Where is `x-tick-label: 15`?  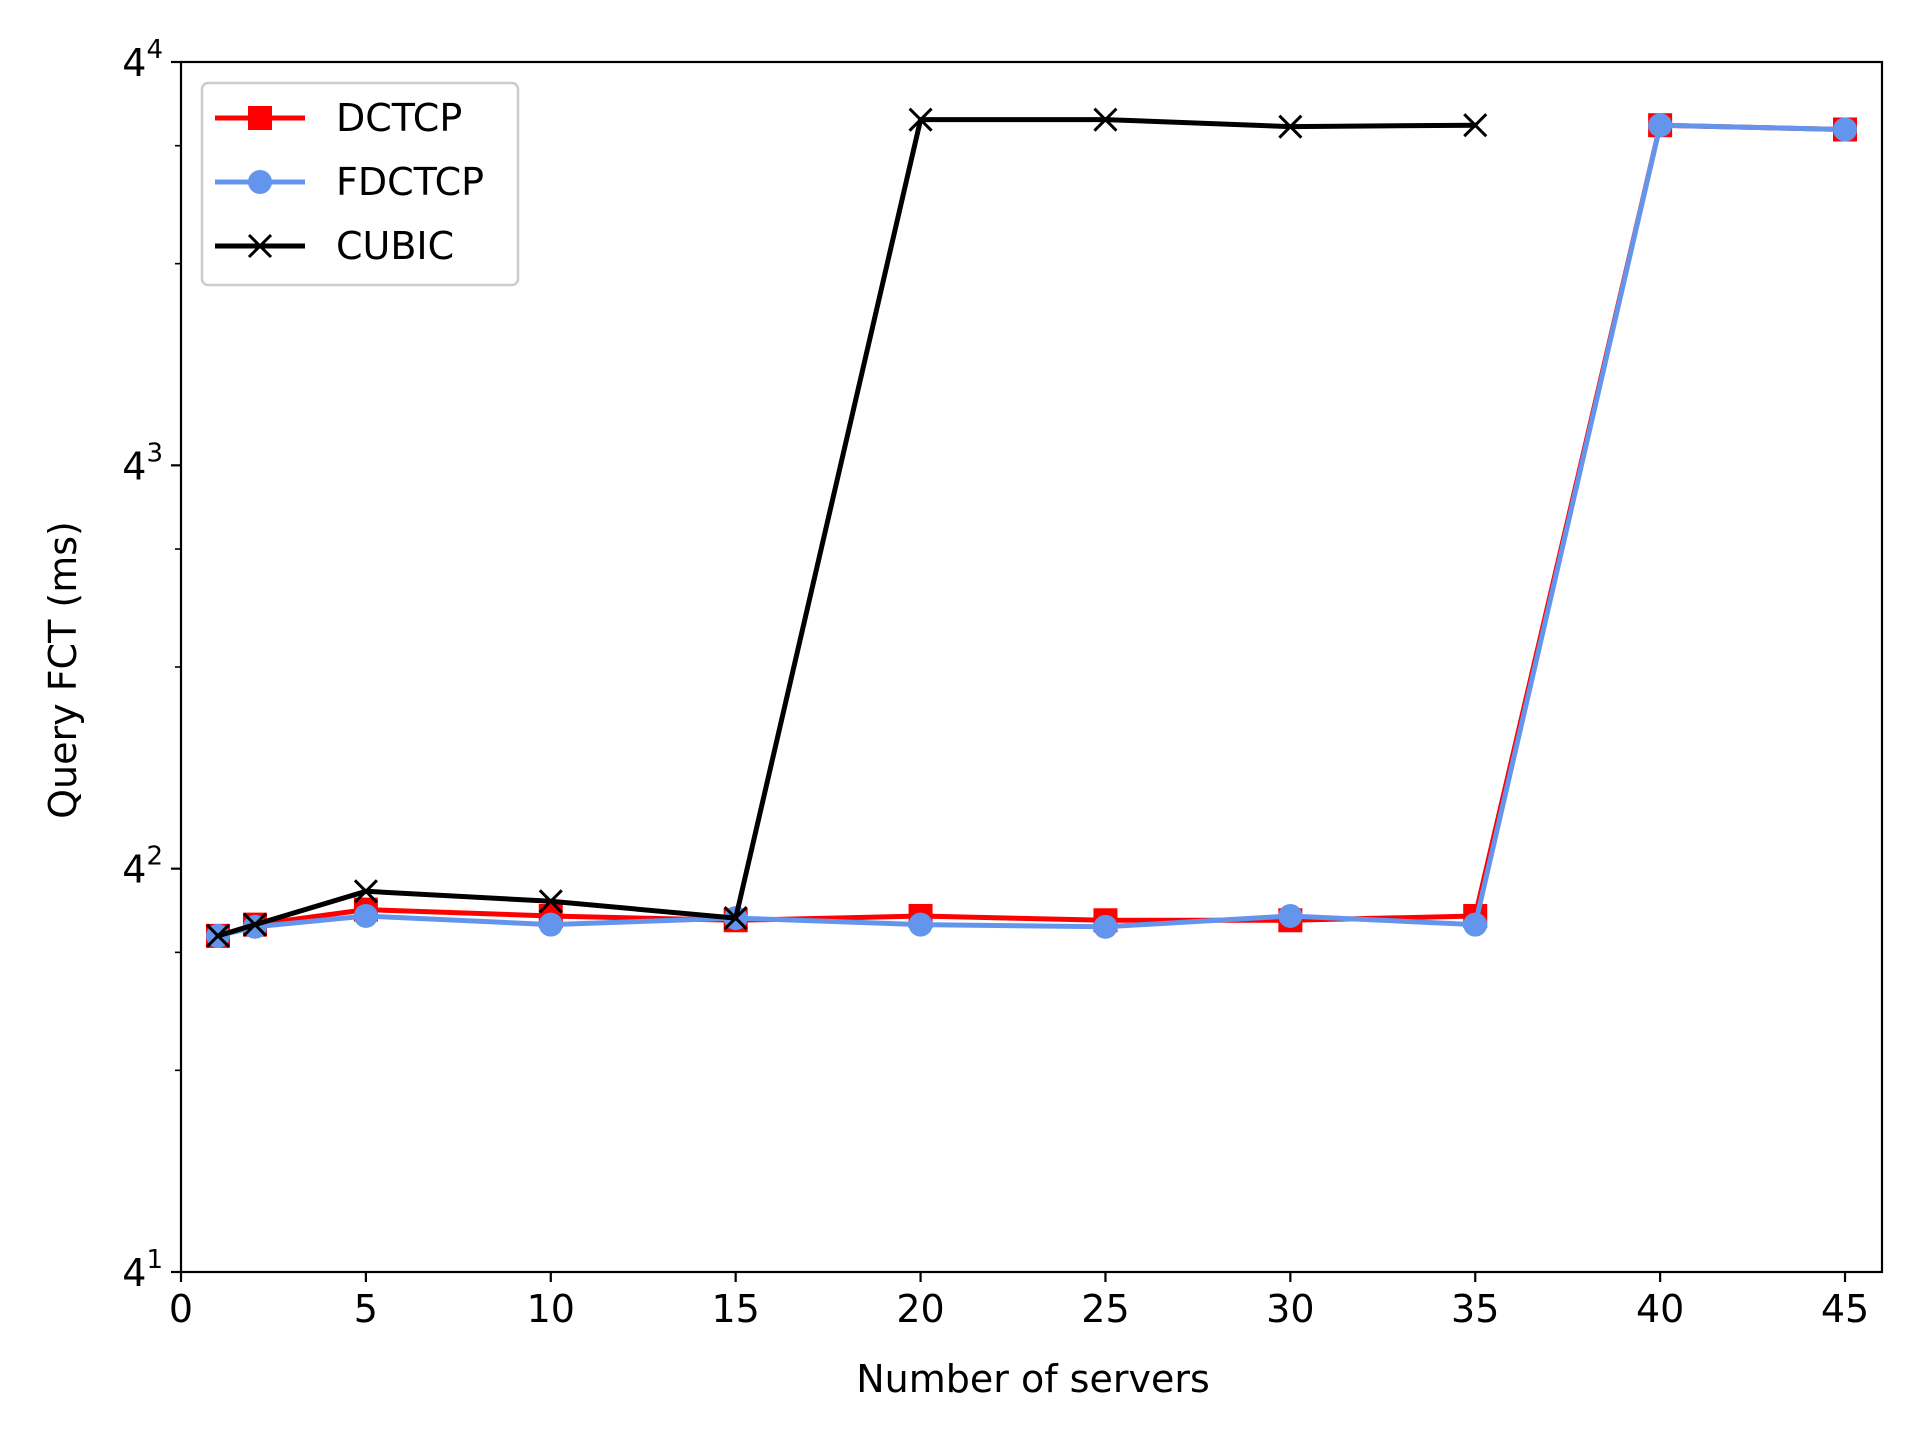 x-tick-label: 15 is located at coordinates (735, 1309).